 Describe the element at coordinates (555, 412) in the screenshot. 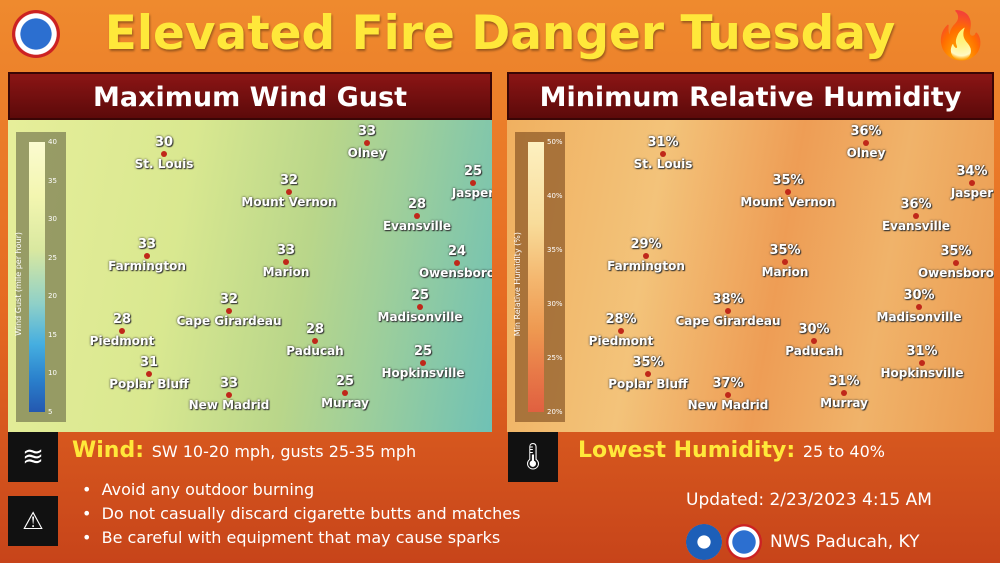

I see `legend-tick: 20%` at that location.